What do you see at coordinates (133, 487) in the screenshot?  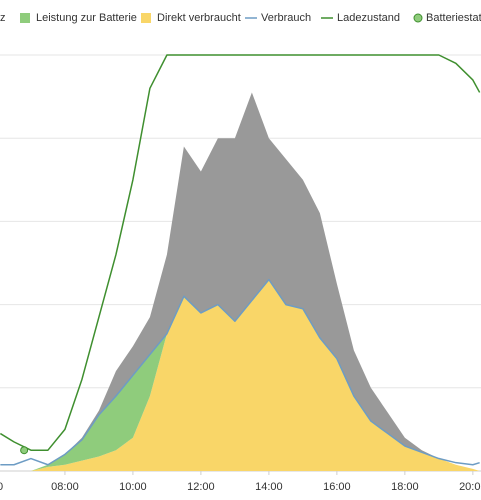 I see `x-tick-label: 10:00` at bounding box center [133, 487].